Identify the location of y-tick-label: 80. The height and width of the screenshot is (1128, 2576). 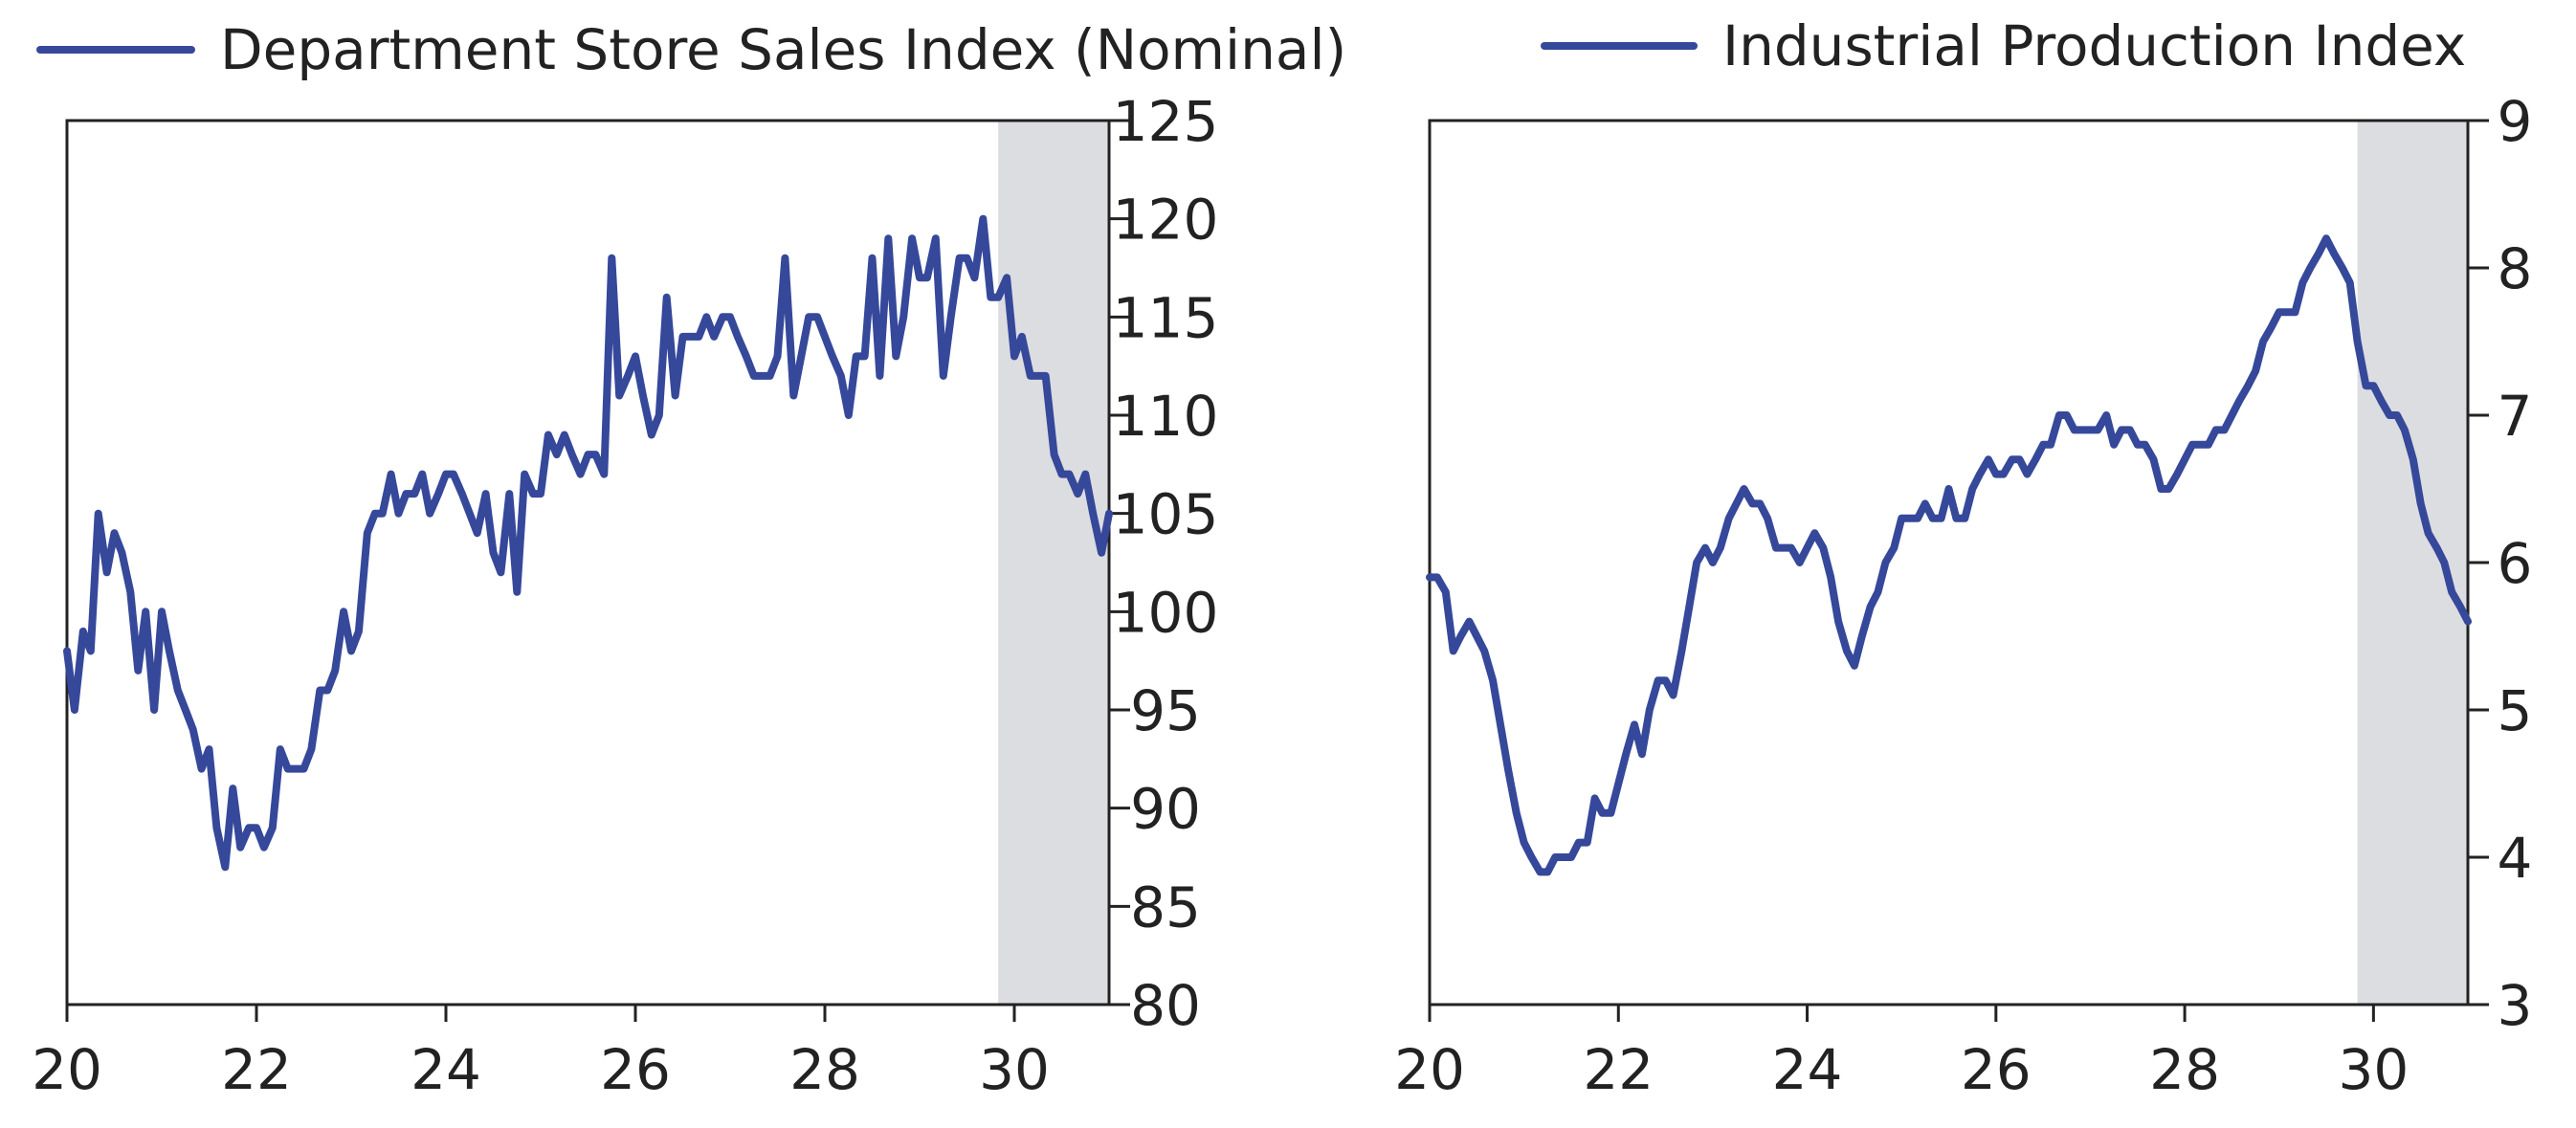
(1165, 1006).